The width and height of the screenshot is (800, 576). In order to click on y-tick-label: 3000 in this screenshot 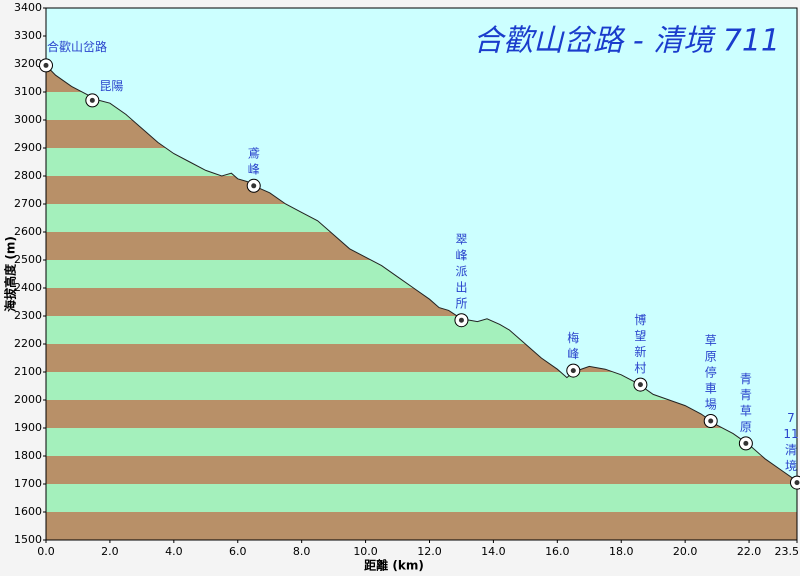, I will do `click(28, 119)`.